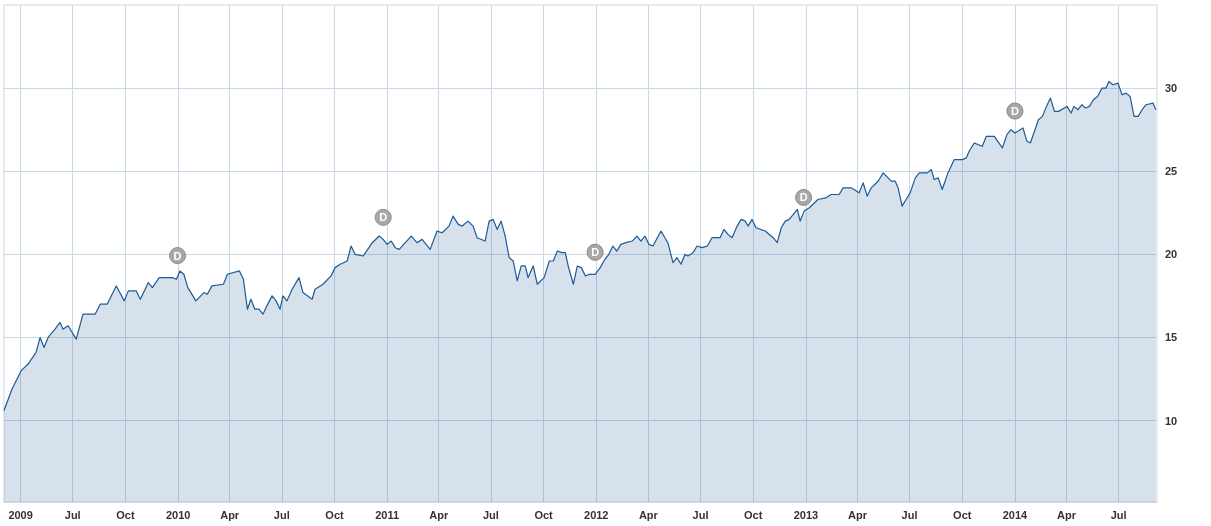 The height and width of the screenshot is (526, 1211). Describe the element at coordinates (1171, 171) in the screenshot. I see `y-tick-label: 25` at that location.